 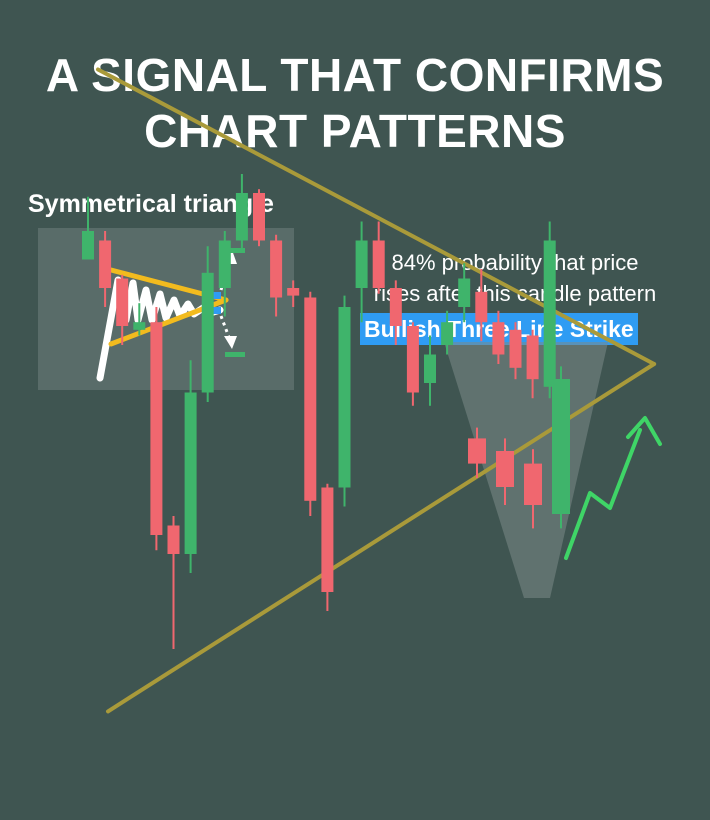 I want to click on bullish-arrow-path, so click(x=603, y=494).